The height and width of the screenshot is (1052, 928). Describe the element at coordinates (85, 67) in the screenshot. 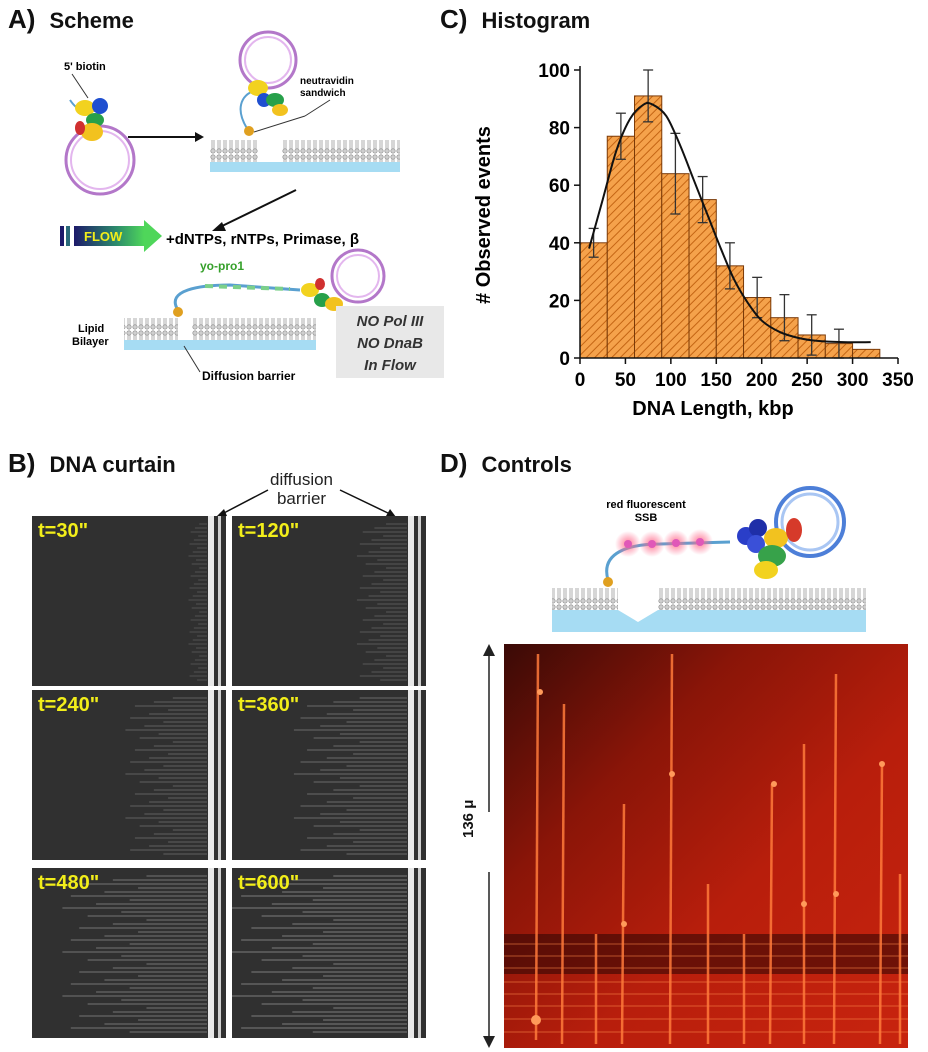

I see `label-5-biotin: 5' biotin` at that location.